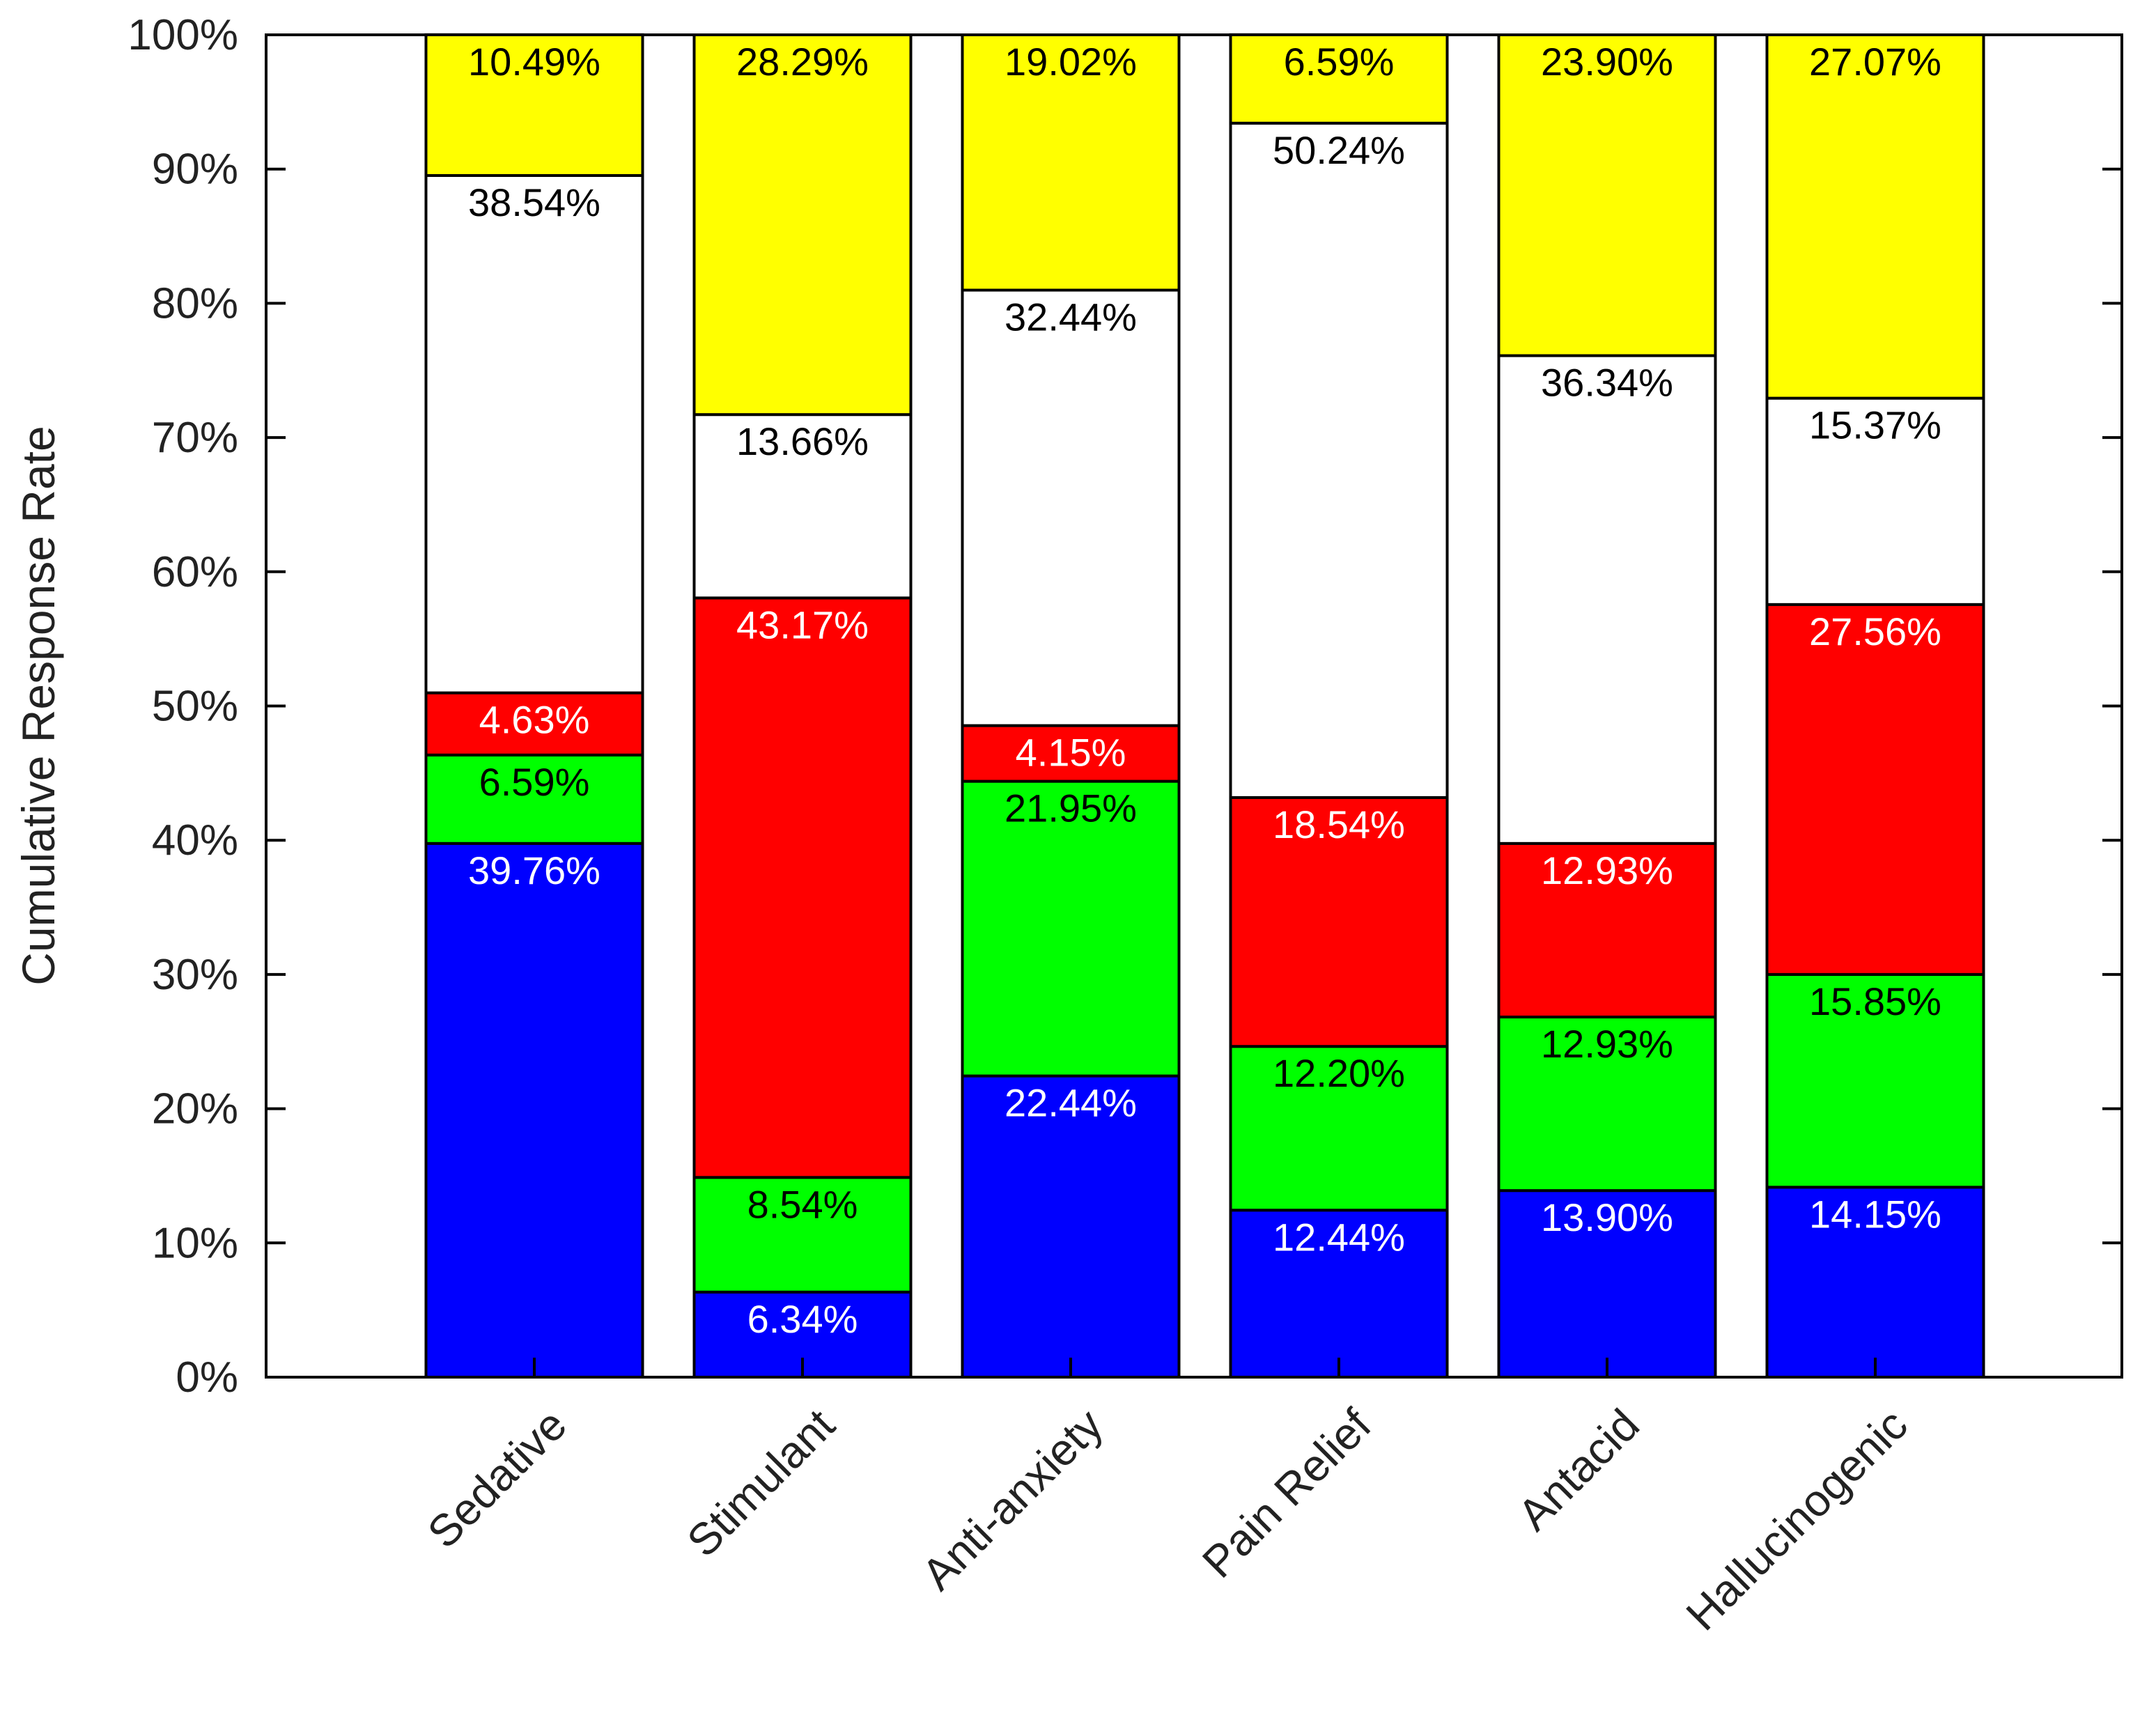  Describe the element at coordinates (802, 62) in the screenshot. I see `data-label: 28.29%` at that location.